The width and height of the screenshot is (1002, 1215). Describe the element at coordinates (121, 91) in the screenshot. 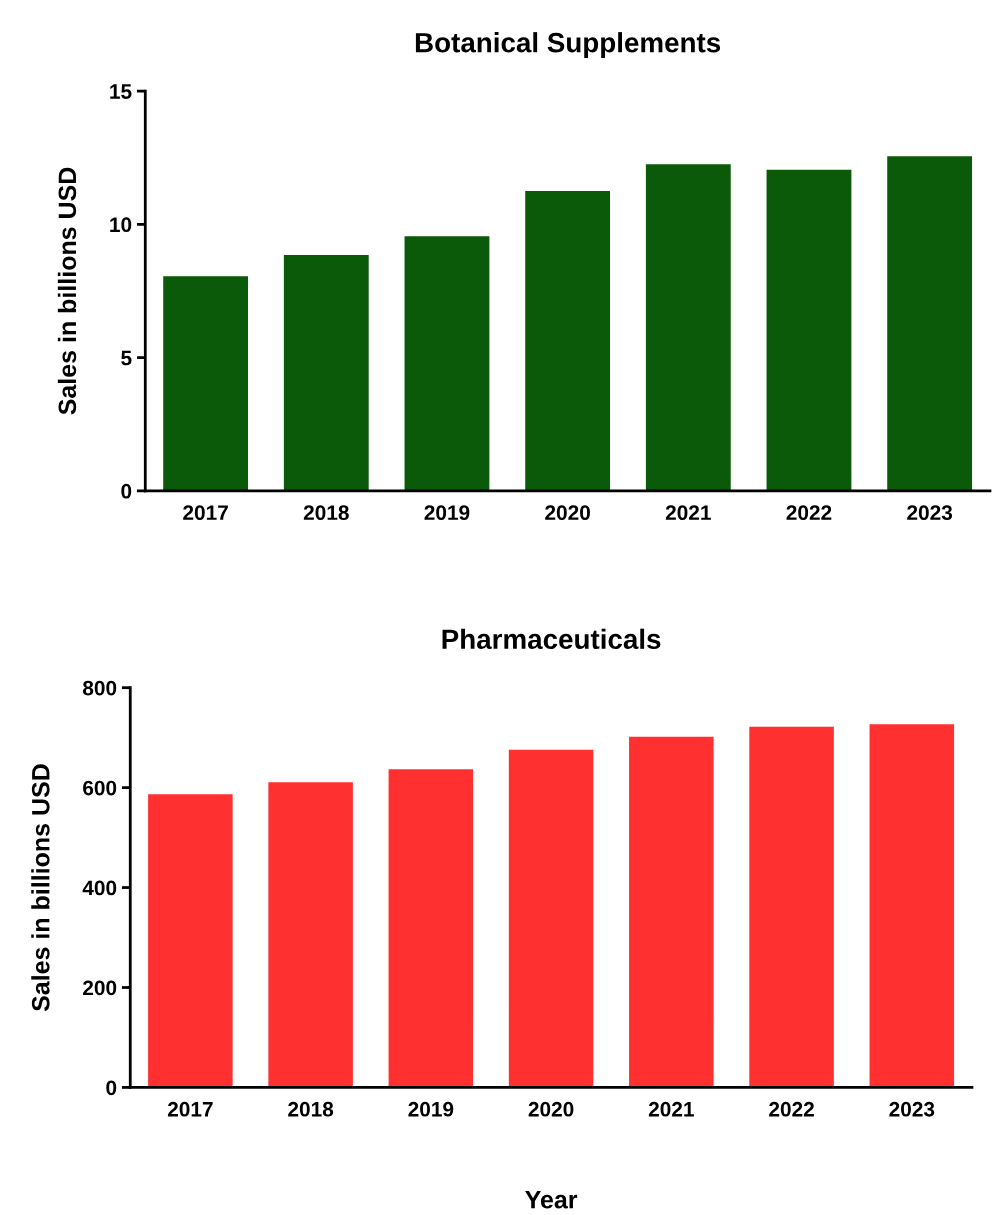

I see `y-tick-label: 15` at that location.